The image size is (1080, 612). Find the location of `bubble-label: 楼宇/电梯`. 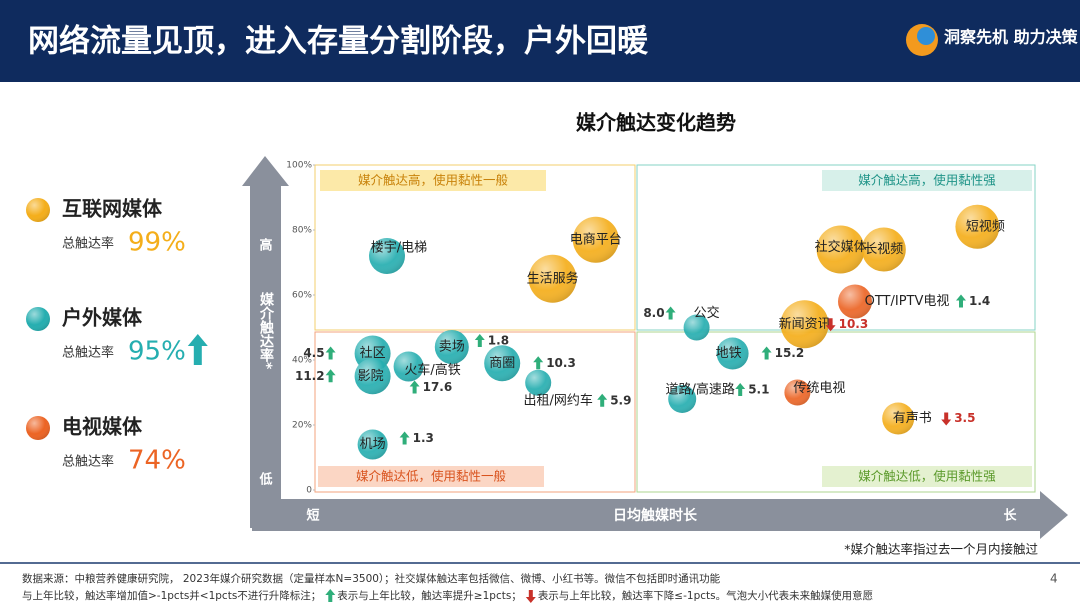

bubble-label: 楼宇/电梯 is located at coordinates (399, 248).